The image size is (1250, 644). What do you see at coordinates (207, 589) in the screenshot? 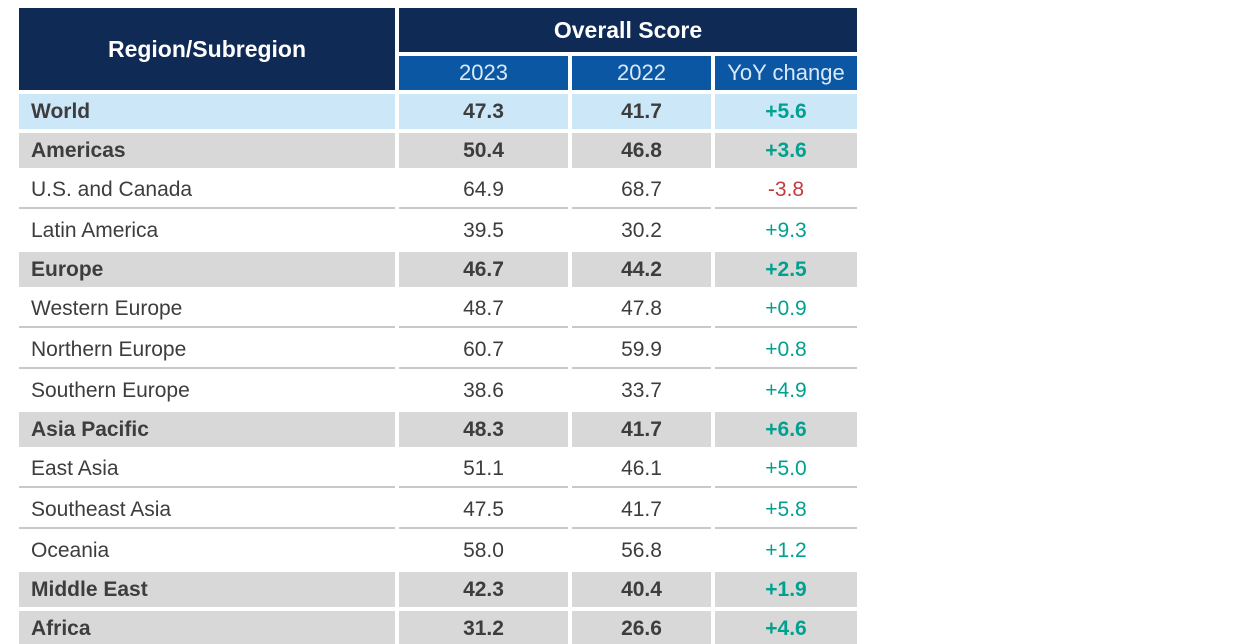
I see `region-cell: Middle East` at bounding box center [207, 589].